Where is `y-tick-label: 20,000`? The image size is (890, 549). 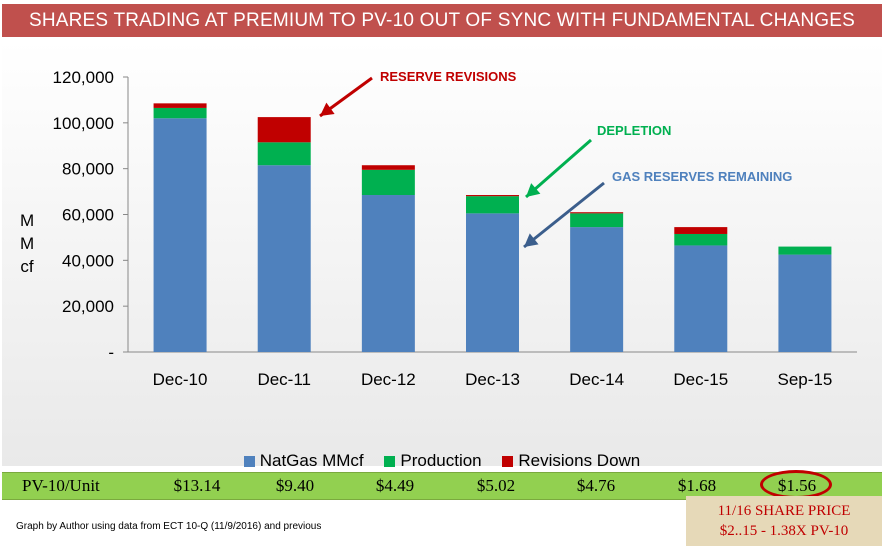
y-tick-label: 20,000 is located at coordinates (88, 306).